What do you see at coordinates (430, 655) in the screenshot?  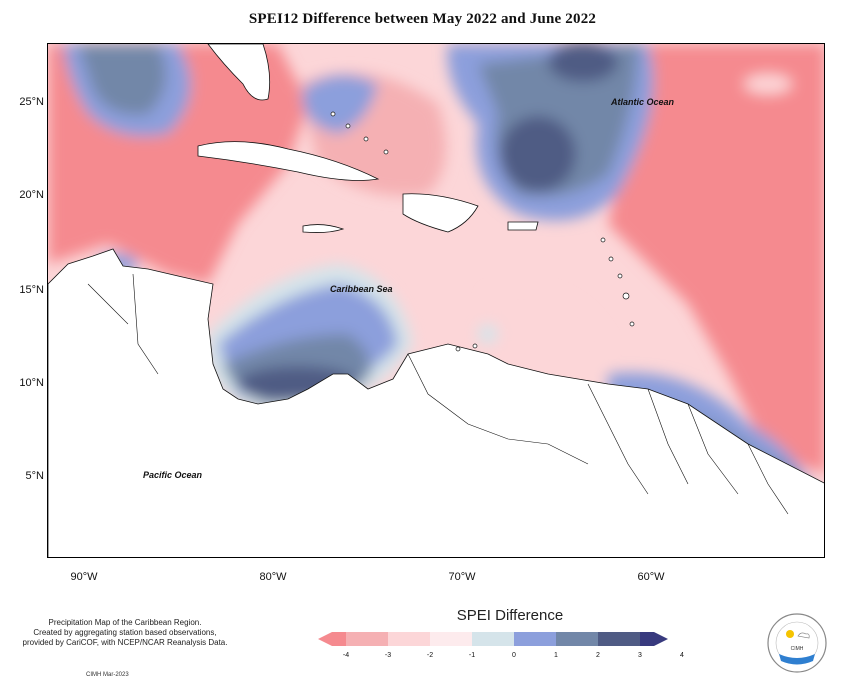 I see `legend-tick-label: -2` at bounding box center [430, 655].